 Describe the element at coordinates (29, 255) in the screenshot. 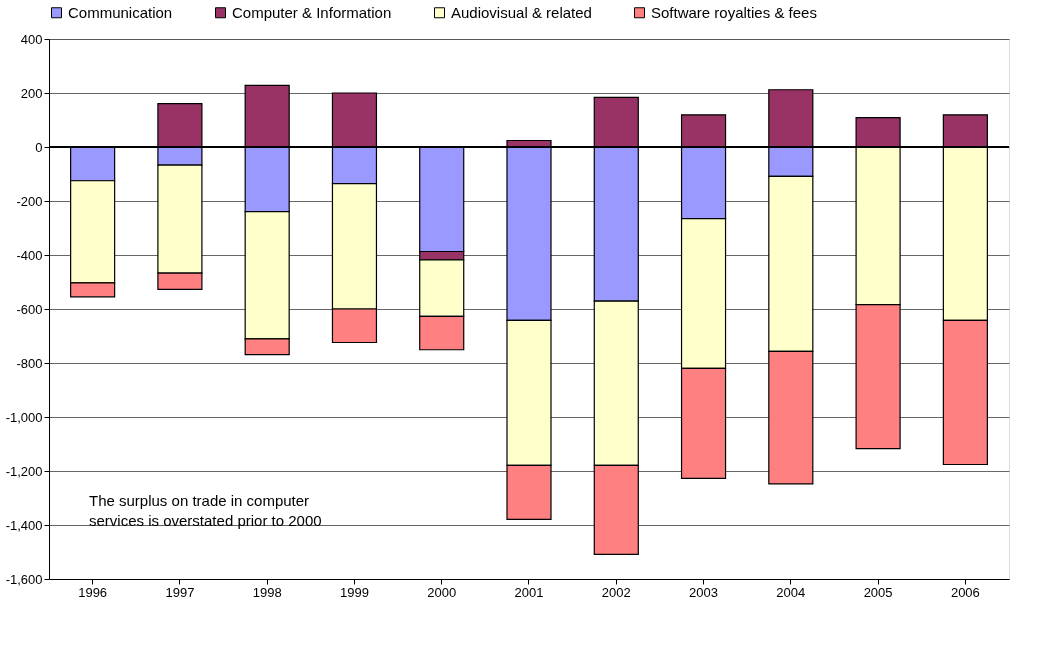

I see `y-tick-label: -400` at that location.